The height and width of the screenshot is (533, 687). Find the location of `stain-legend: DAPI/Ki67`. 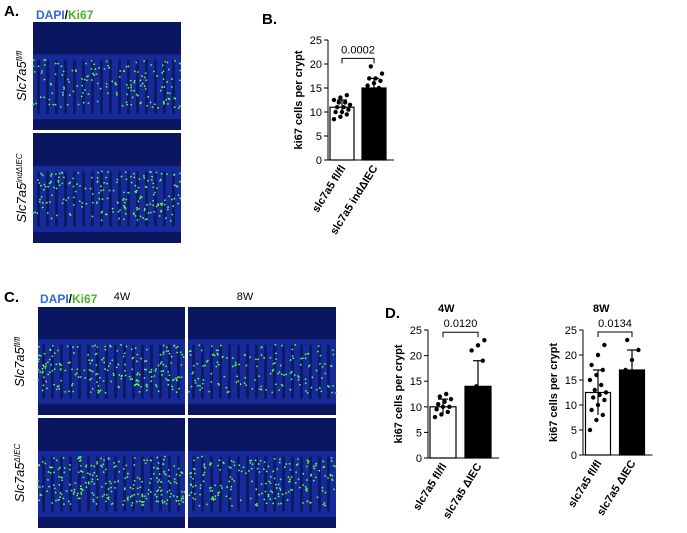

stain-legend: DAPI/Ki67 is located at coordinates (69, 299).